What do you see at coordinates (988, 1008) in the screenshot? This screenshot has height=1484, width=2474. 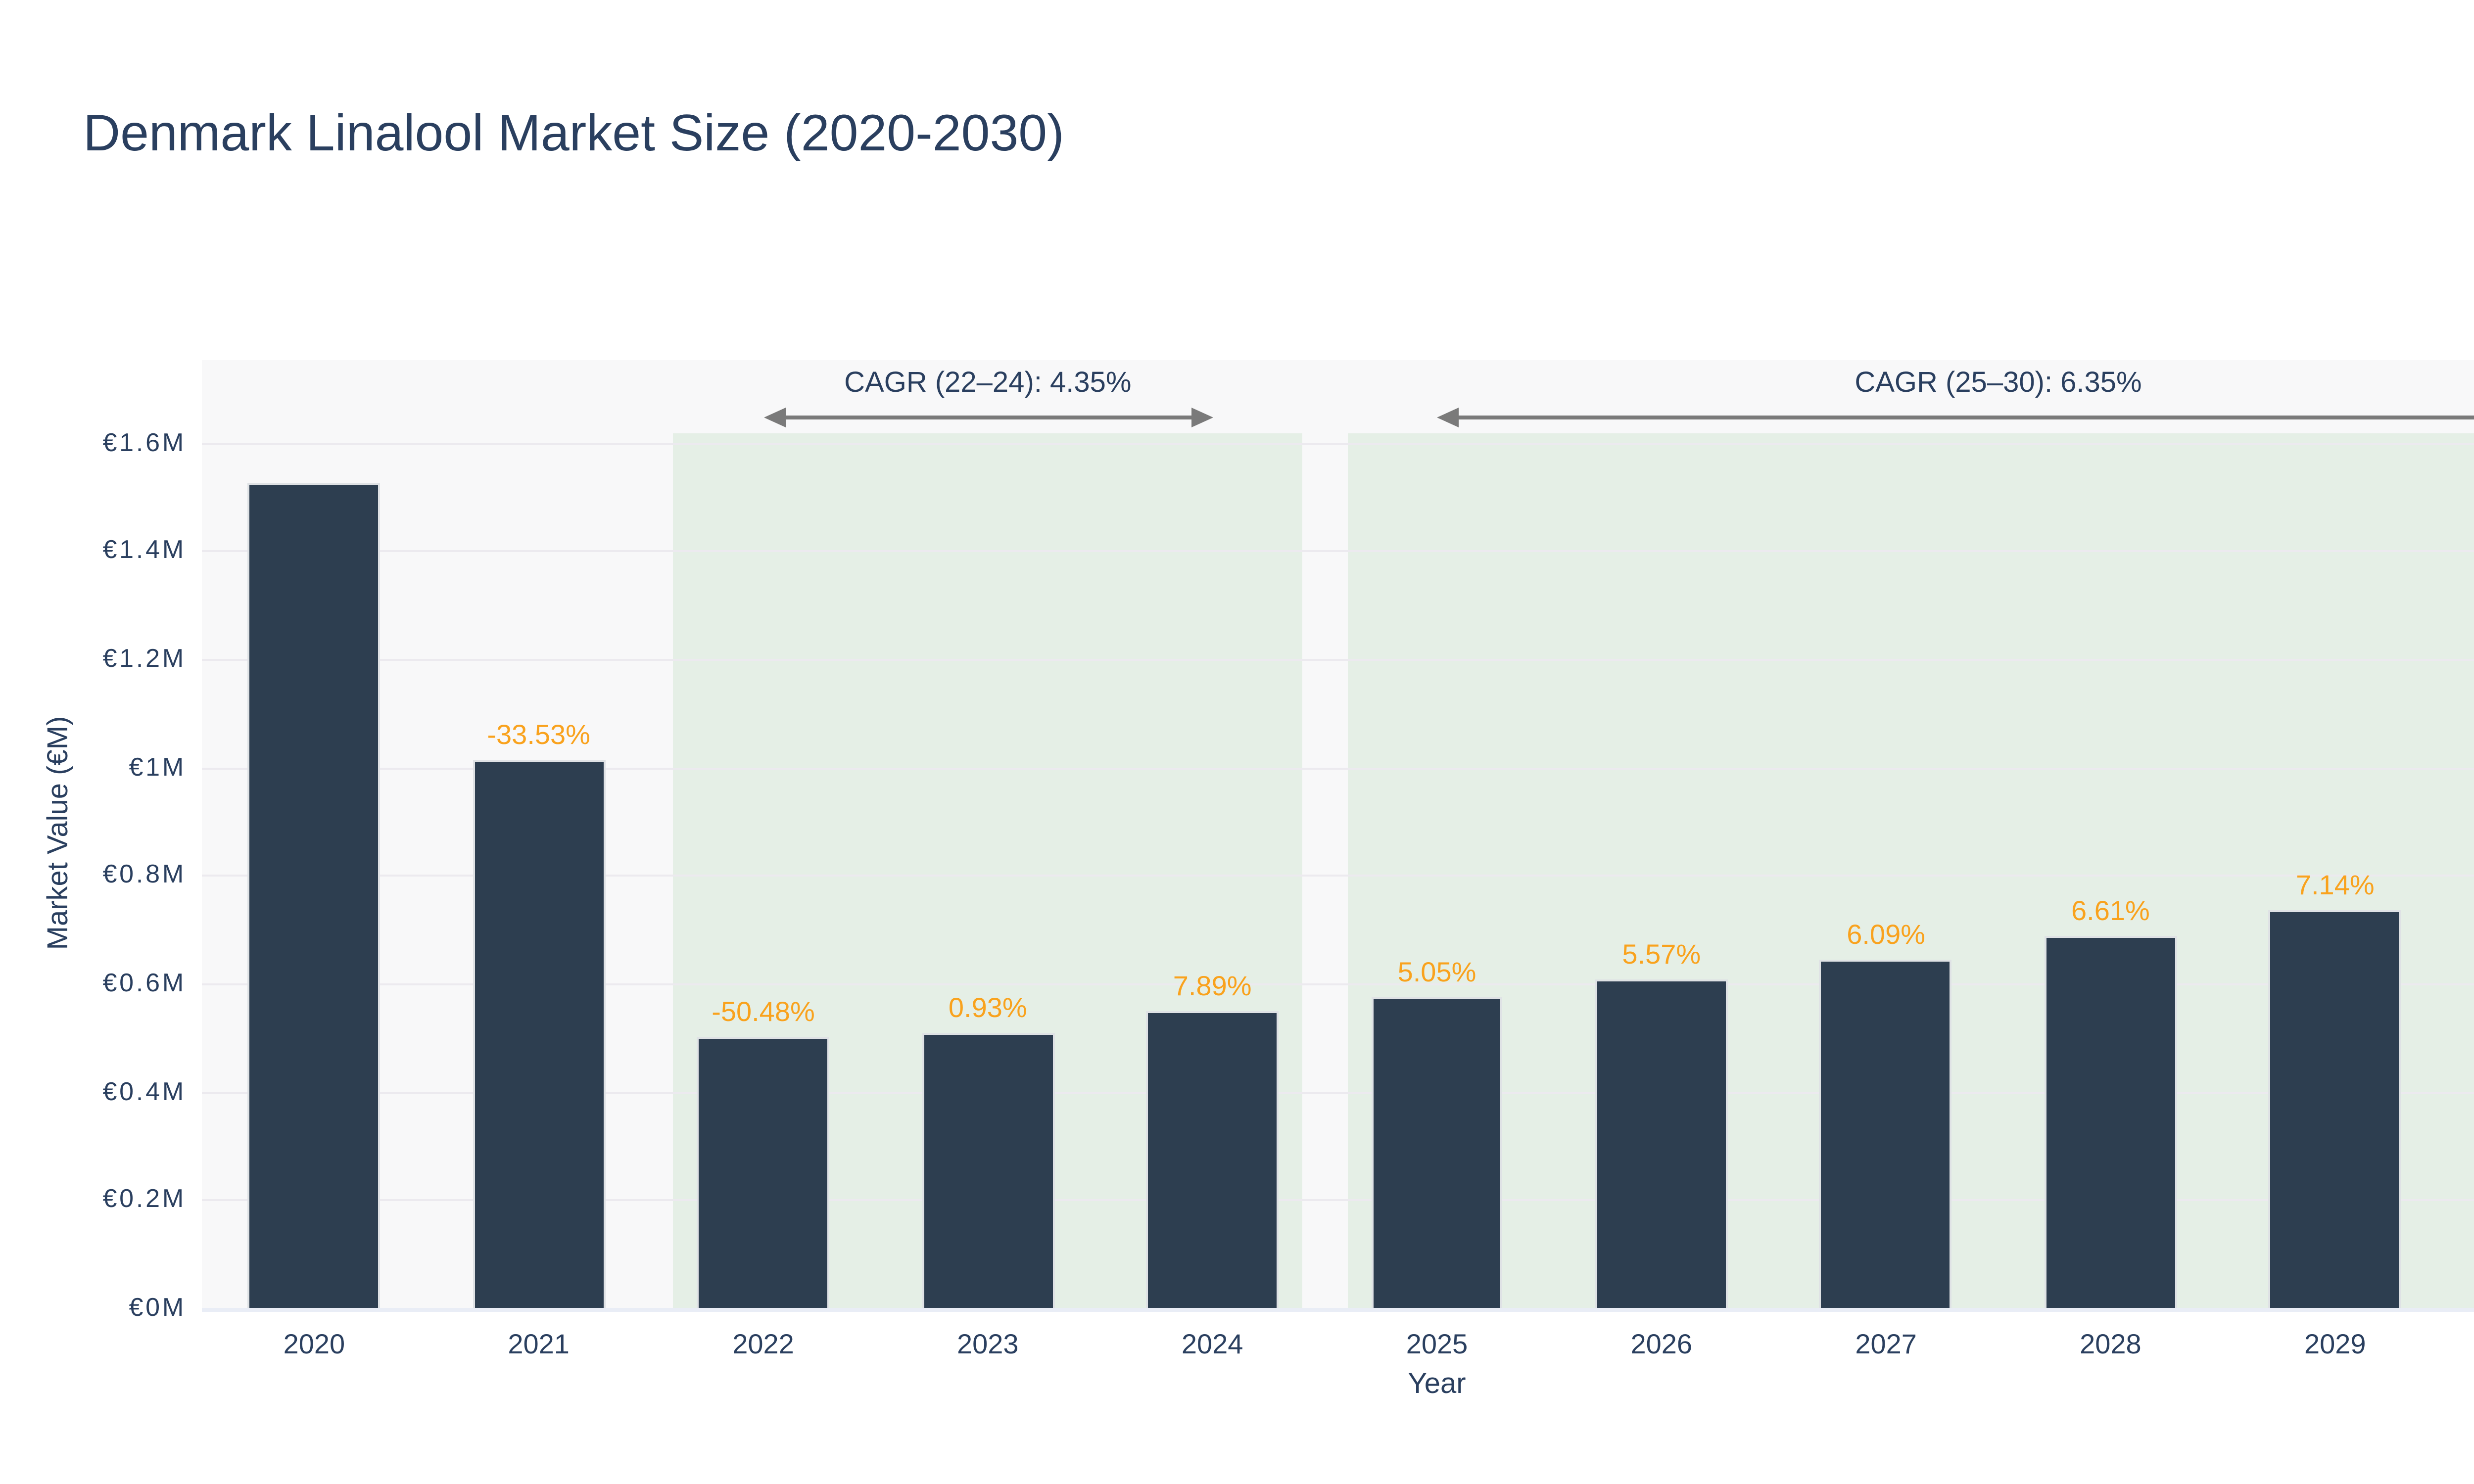 I see `bar-growth-label-2023: 0.93%` at bounding box center [988, 1008].